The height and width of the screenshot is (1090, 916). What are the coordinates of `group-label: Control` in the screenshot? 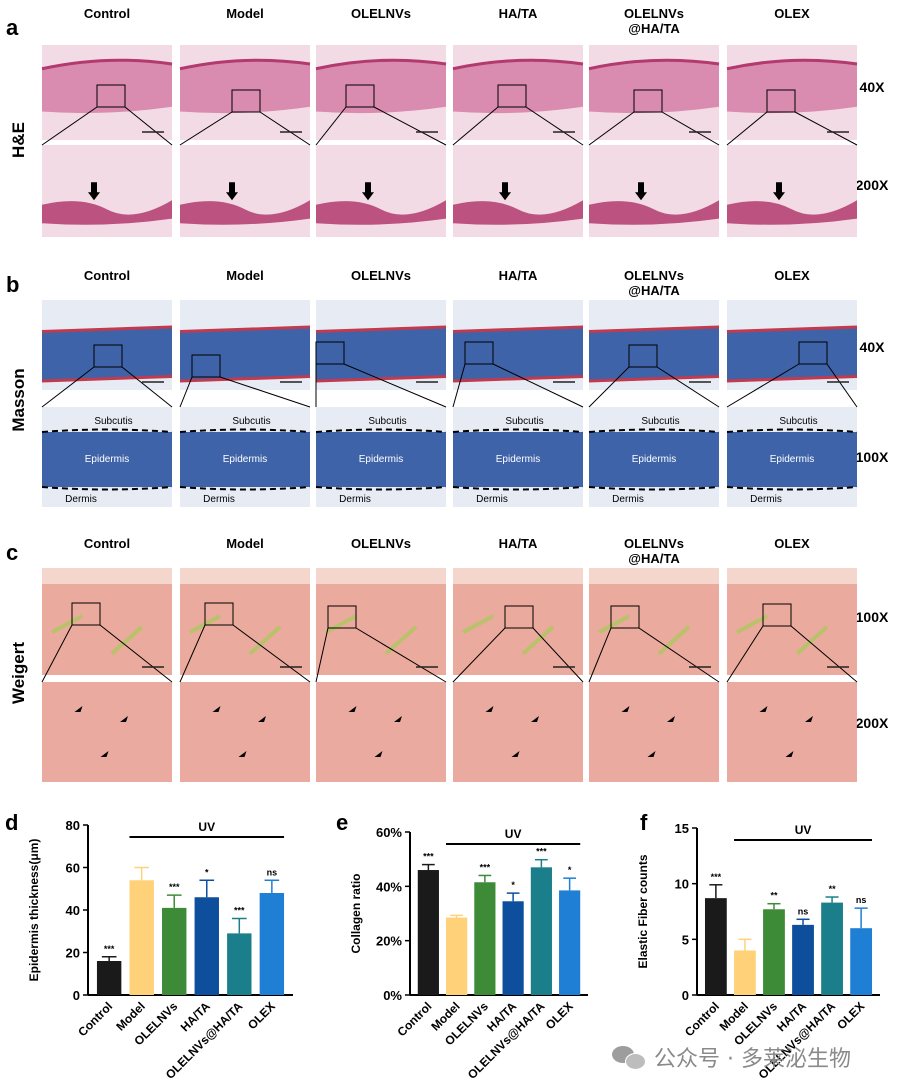 It's located at (107, 543).